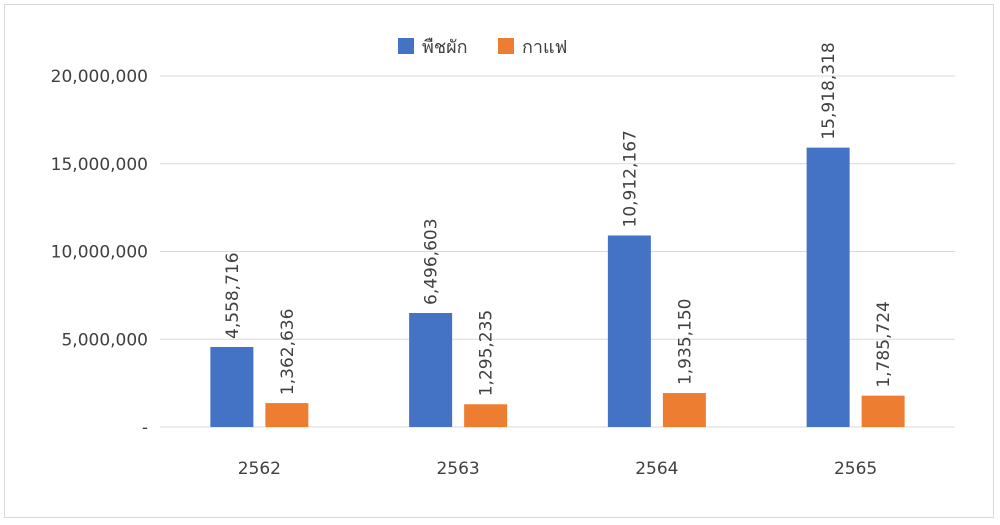 The image size is (1000, 525). What do you see at coordinates (233, 295) in the screenshot?
I see `data-label: 4,558,716` at bounding box center [233, 295].